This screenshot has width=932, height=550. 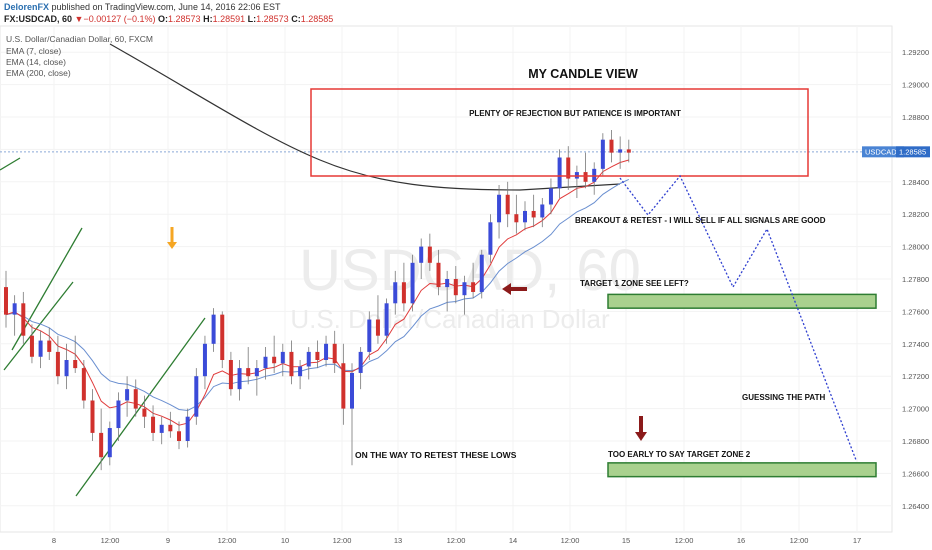 I want to click on y-tick-label: 1.26400, so click(x=915, y=506).